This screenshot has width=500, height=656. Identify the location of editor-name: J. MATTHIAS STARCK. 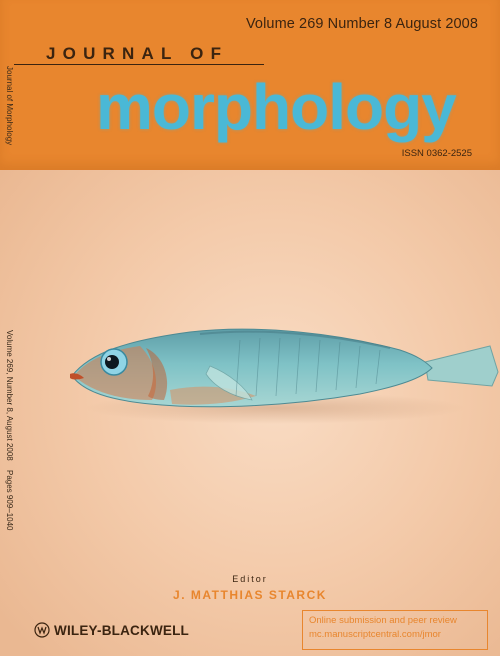
(250, 595).